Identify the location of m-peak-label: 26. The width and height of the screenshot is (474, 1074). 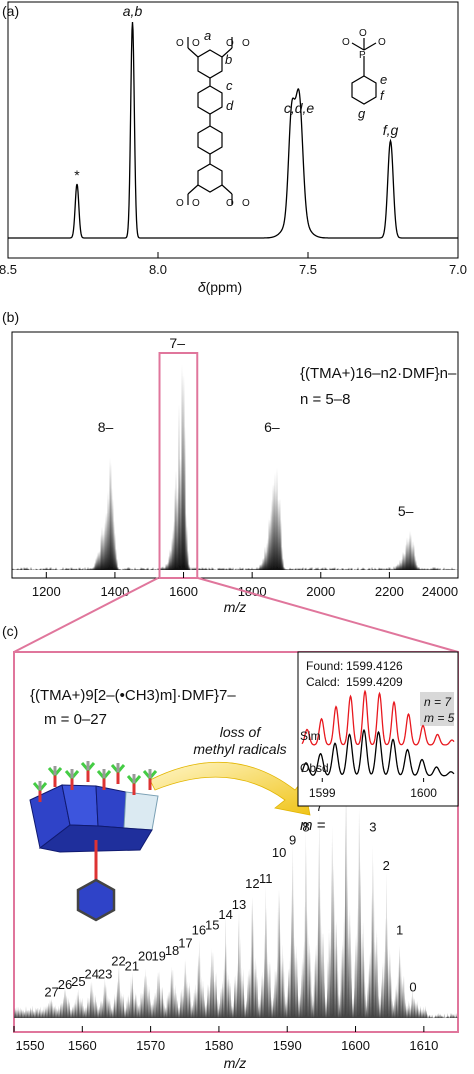
(65, 984).